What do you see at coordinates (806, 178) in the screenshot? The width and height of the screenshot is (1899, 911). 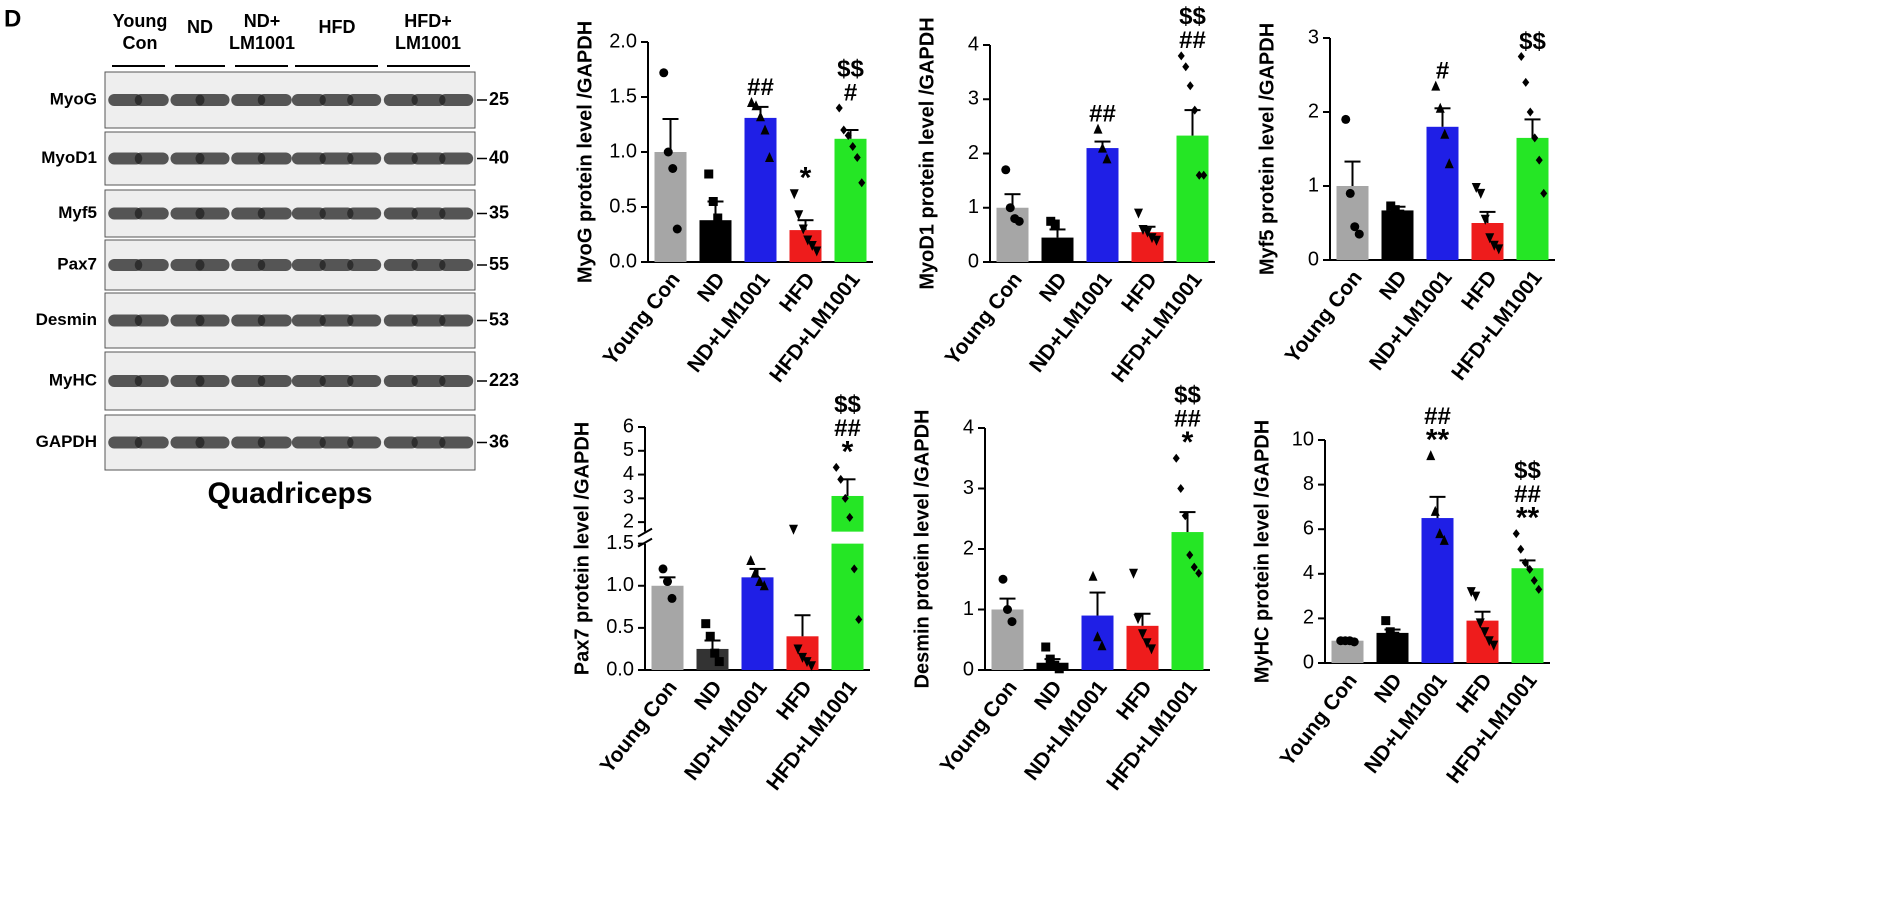 I see `significance-label: *` at bounding box center [806, 178].